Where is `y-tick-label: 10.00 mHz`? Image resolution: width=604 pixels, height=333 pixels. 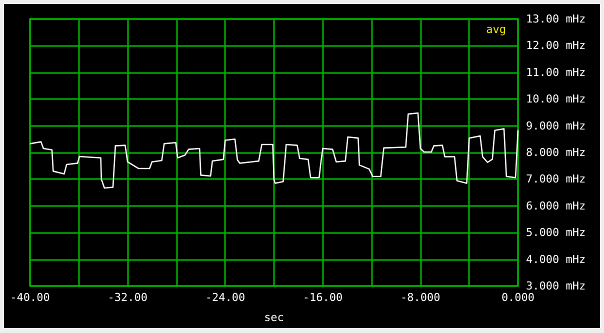
y-tick-label: 10.00 mHz is located at coordinates (556, 99).